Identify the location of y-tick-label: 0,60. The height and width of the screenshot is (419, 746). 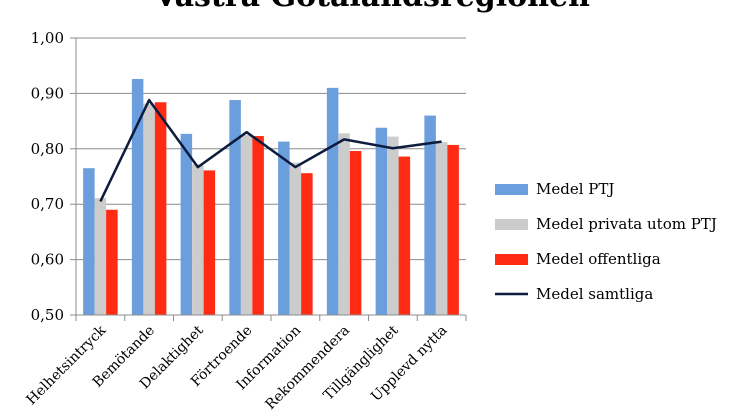
(47, 260).